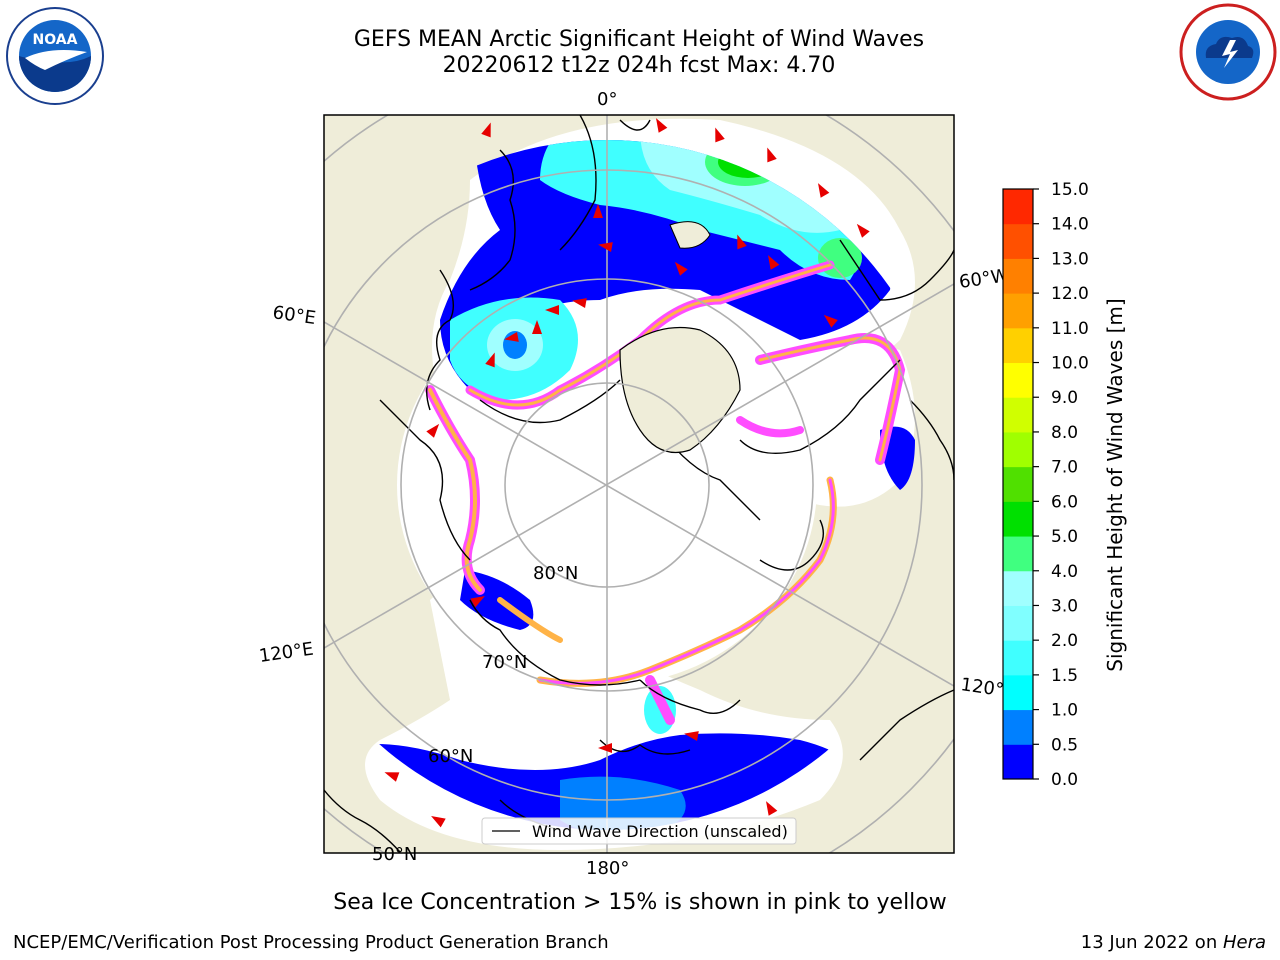 This screenshot has width=1280, height=960. I want to click on colorbar-tick-label: 6.0, so click(1064, 502).